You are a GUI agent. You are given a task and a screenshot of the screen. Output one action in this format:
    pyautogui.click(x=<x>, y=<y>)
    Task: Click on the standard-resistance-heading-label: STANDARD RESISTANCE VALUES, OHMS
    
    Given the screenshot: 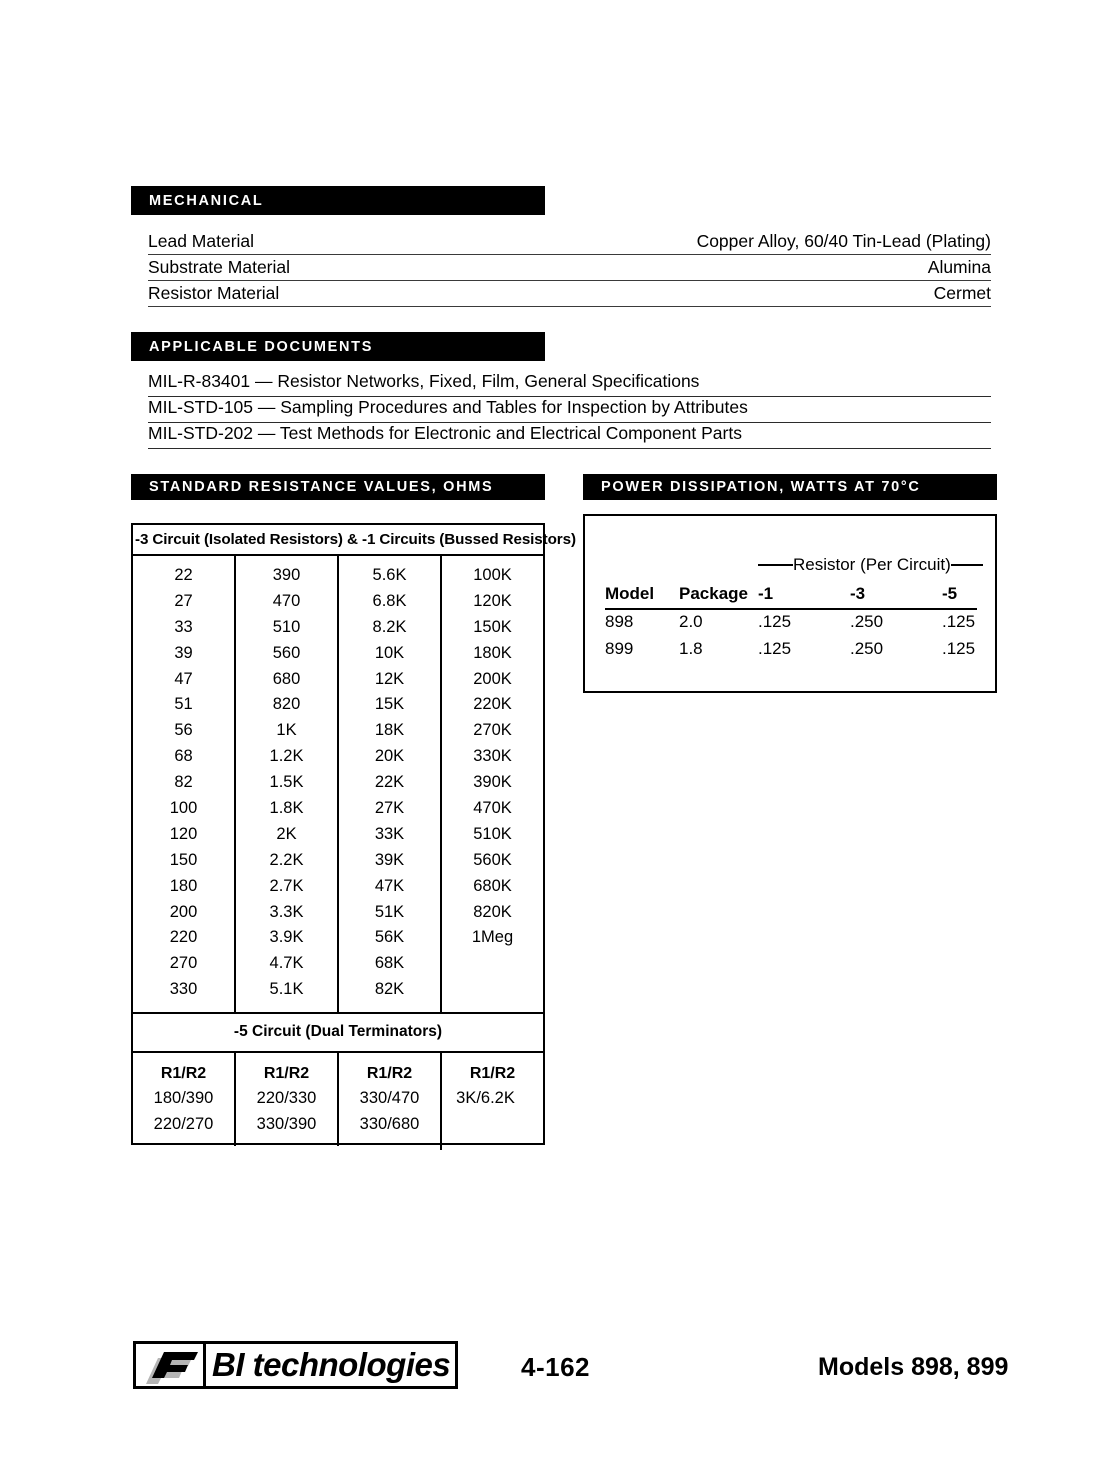 What is the action you would take?
    pyautogui.click(x=321, y=487)
    